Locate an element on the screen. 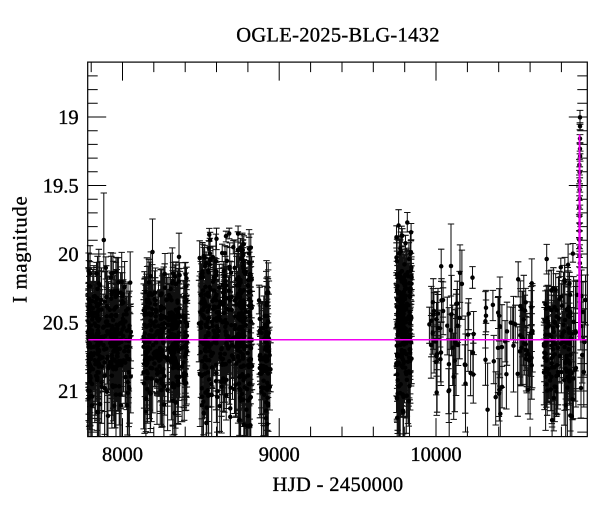 The height and width of the screenshot is (512, 600). svg-text: 21 is located at coordinates (68, 392).